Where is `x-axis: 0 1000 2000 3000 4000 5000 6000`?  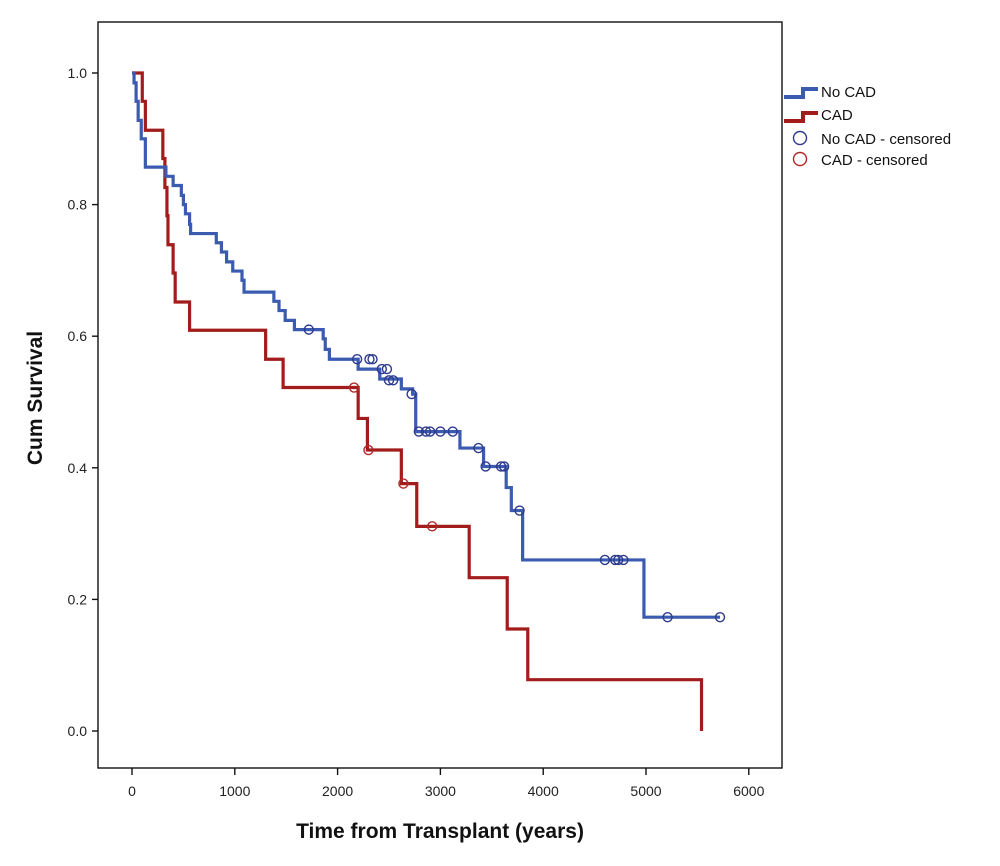
x-axis: 0 1000 2000 3000 4000 5000 6000 is located at coordinates (446, 783).